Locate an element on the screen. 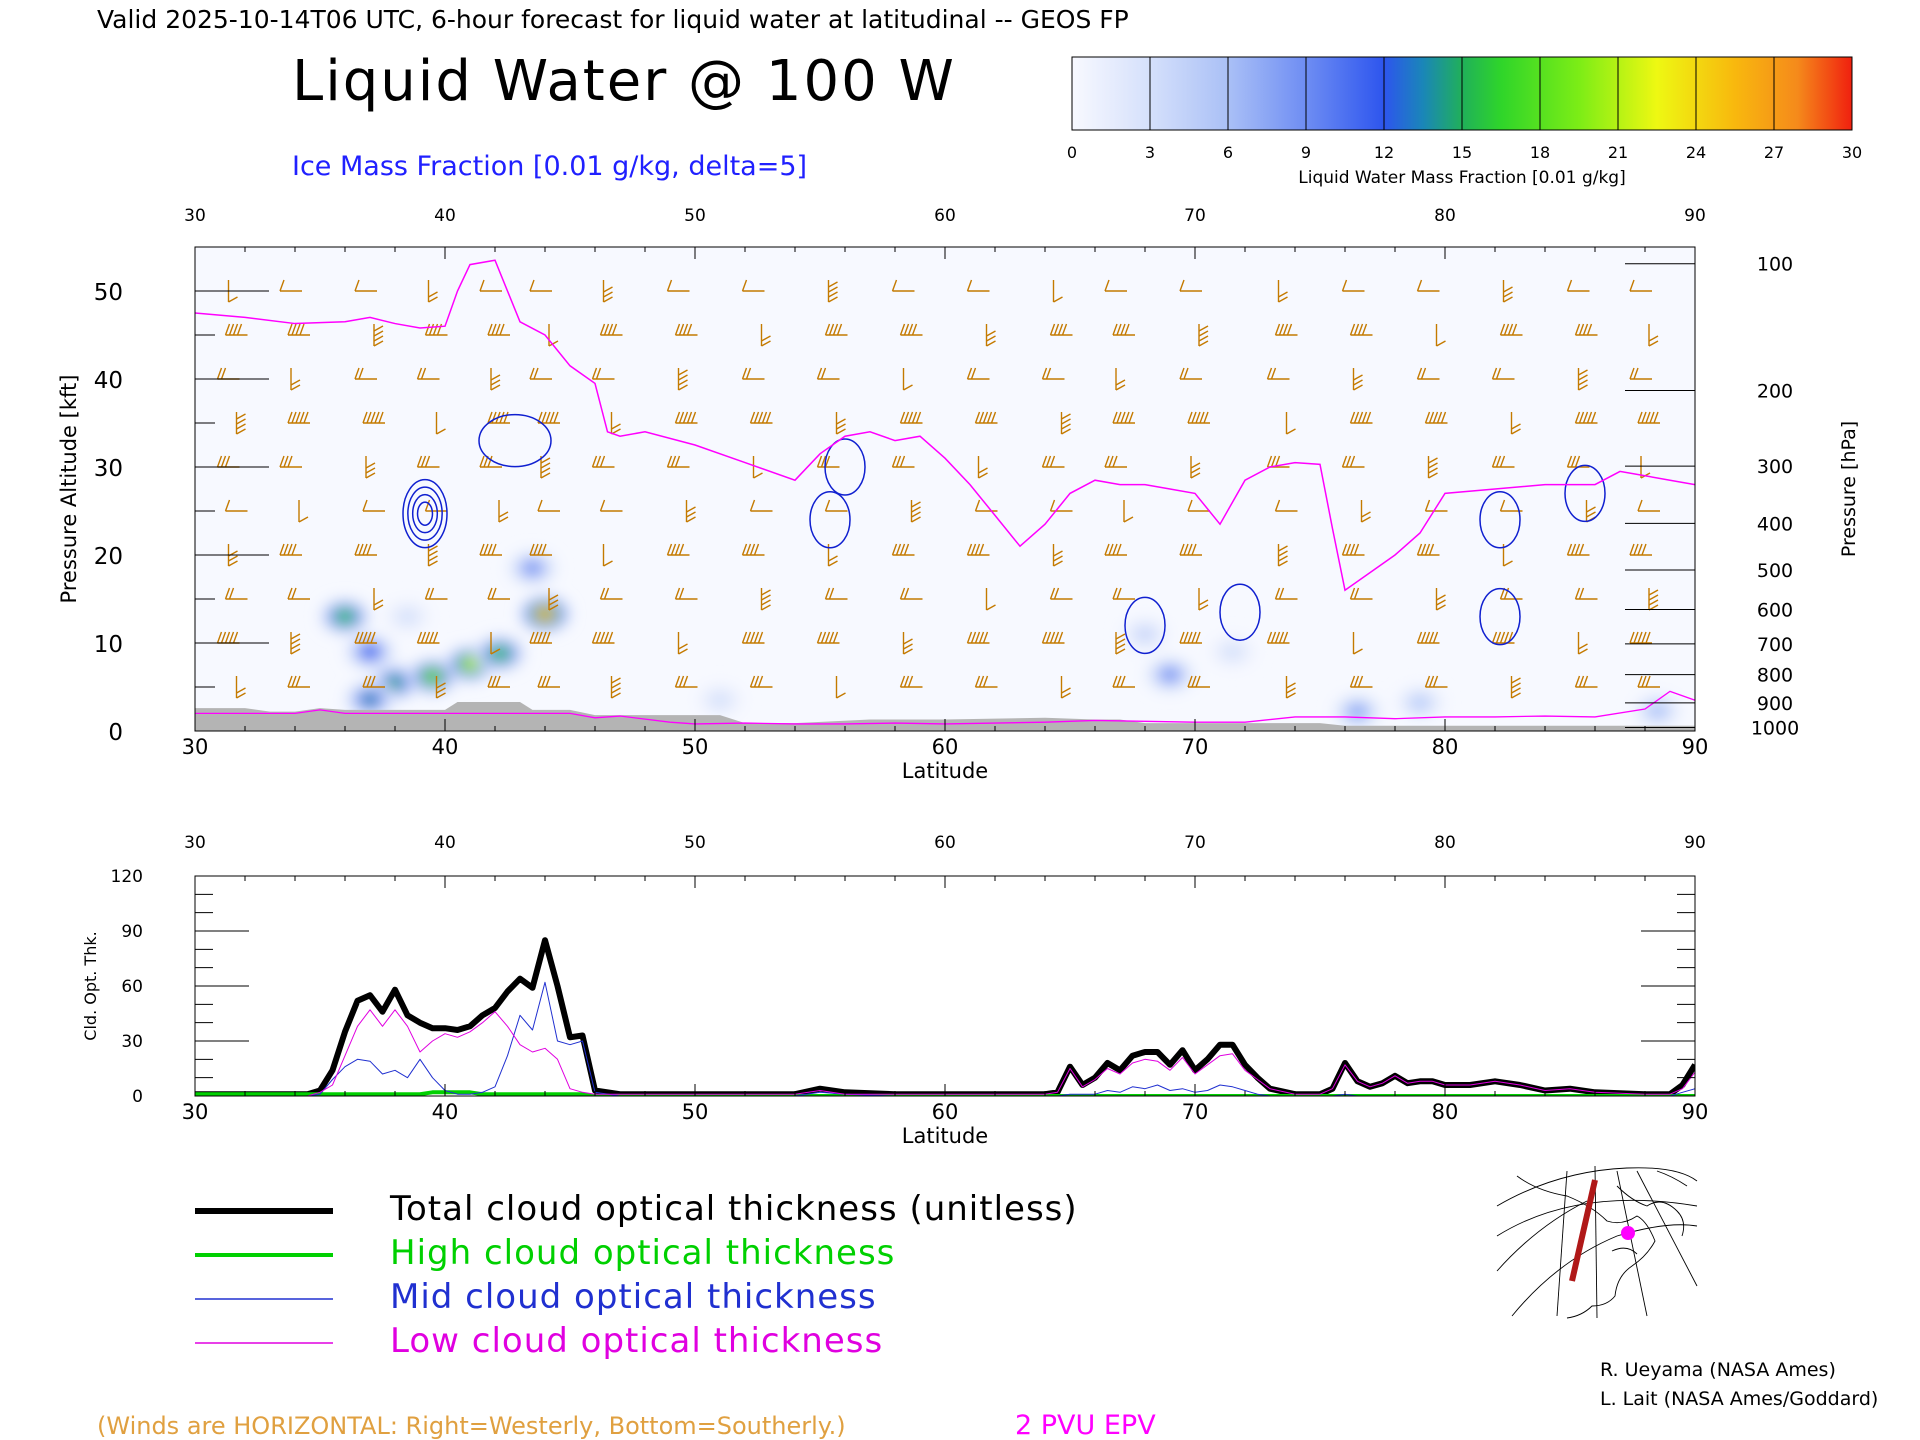  bottom-x-tick-label: 50 is located at coordinates (695, 1112).